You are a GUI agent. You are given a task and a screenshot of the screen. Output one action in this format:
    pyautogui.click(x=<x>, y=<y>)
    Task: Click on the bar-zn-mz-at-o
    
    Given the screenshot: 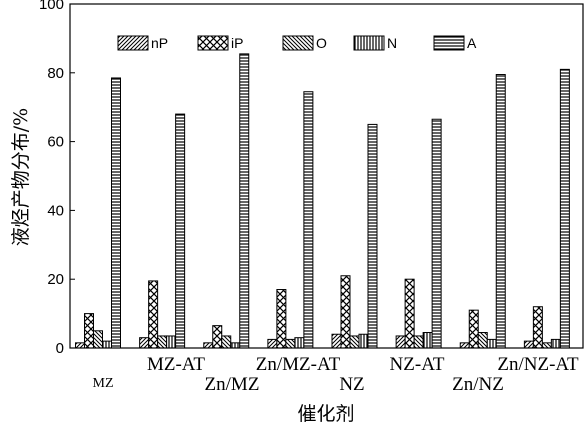 What is the action you would take?
    pyautogui.click(x=290, y=343)
    